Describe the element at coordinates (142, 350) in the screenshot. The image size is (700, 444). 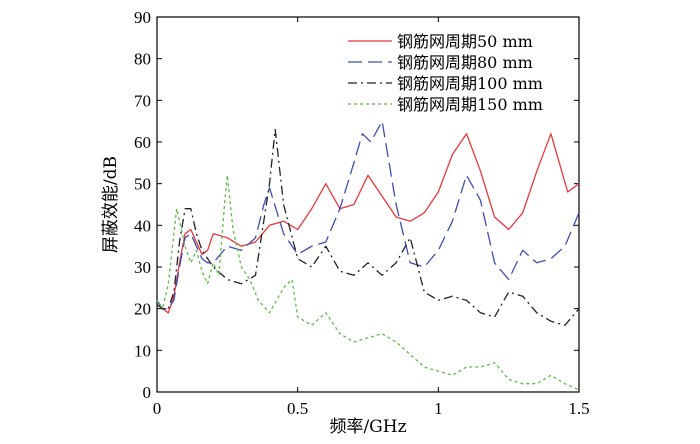
I see `y-tick-label: 10` at that location.